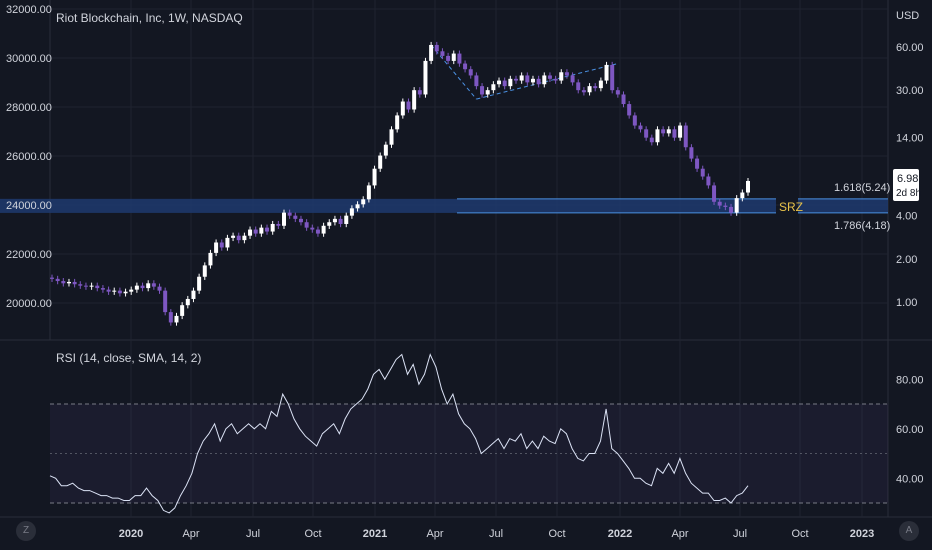 The image size is (932, 550). What do you see at coordinates (29, 304) in the screenshot?
I see `left-axis-tick: 20000.00` at bounding box center [29, 304].